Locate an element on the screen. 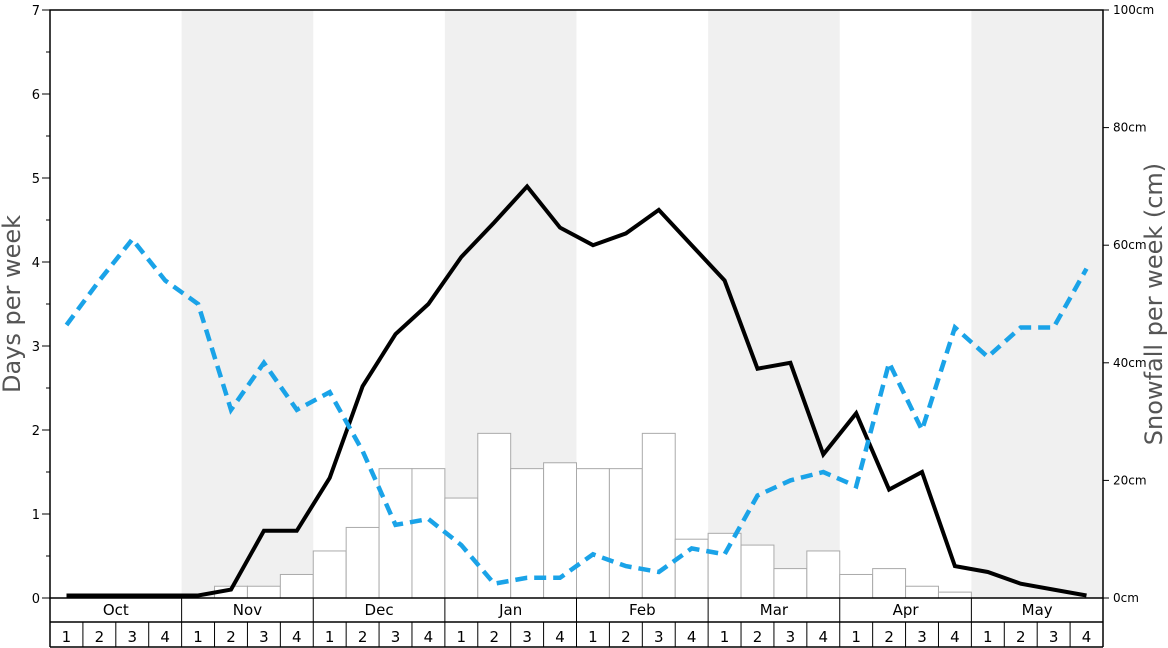 This screenshot has width=1168, height=648. left-tick-label: 7 is located at coordinates (36, 11).